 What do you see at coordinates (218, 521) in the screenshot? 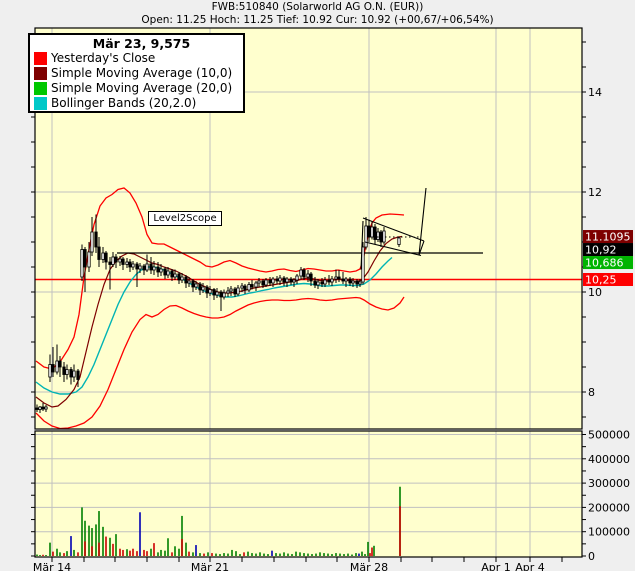
I see `volume-bars-layer` at bounding box center [218, 521].